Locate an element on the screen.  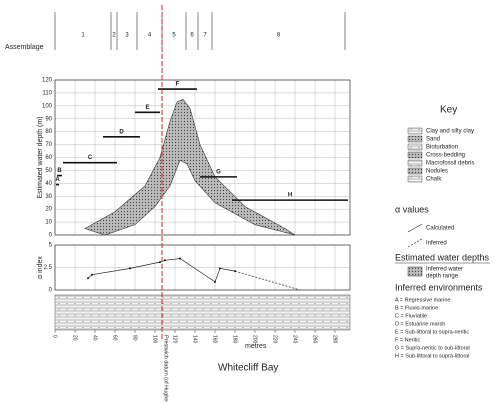
range-label: H is located at coordinates (290, 196).